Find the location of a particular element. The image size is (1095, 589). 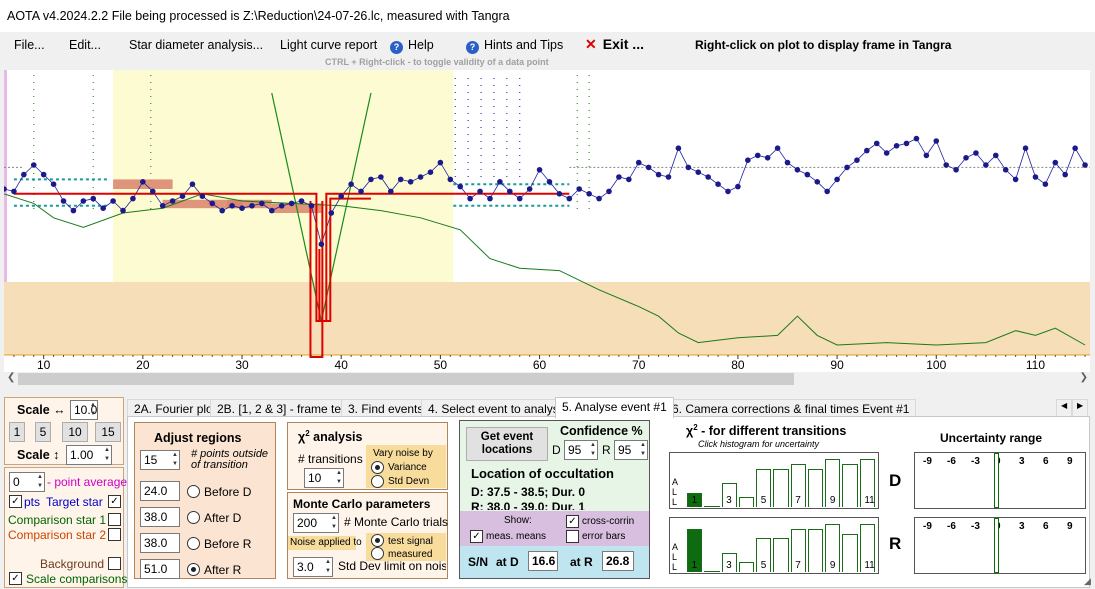

monte-carlo-trials-input: 200 is located at coordinates (316, 523).